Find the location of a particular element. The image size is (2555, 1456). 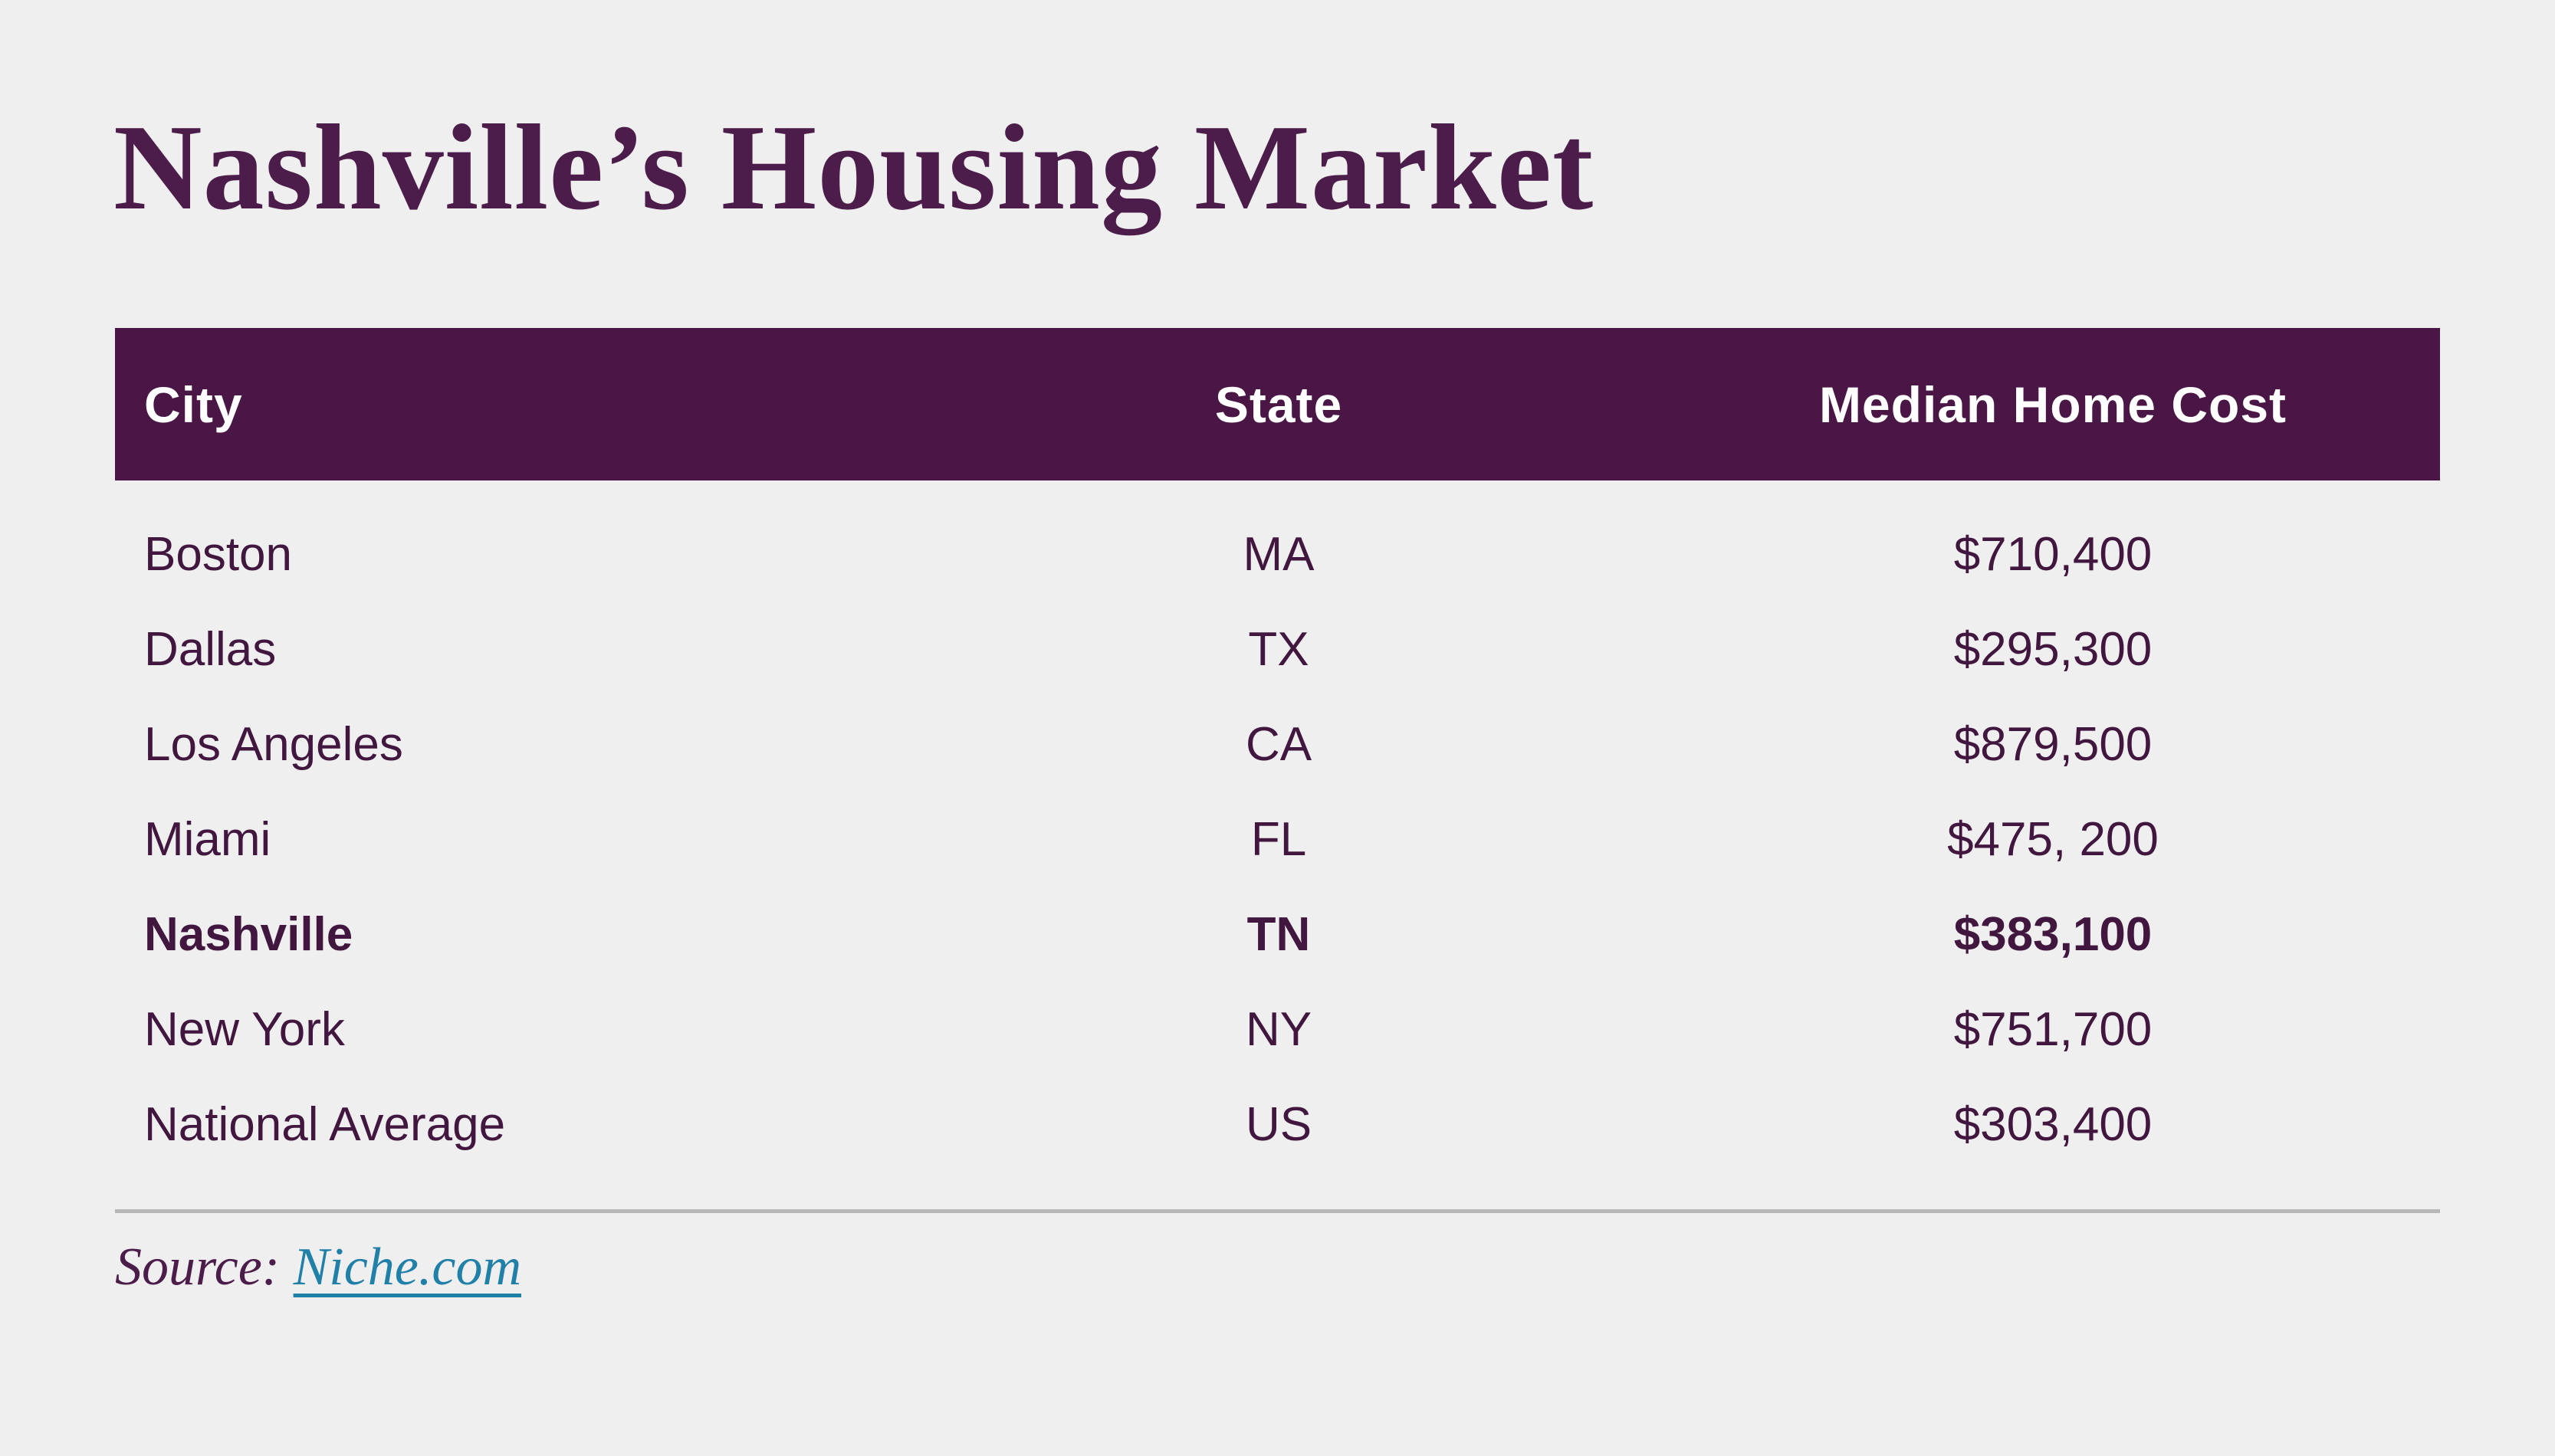

column-header-state: State is located at coordinates (1278, 404).